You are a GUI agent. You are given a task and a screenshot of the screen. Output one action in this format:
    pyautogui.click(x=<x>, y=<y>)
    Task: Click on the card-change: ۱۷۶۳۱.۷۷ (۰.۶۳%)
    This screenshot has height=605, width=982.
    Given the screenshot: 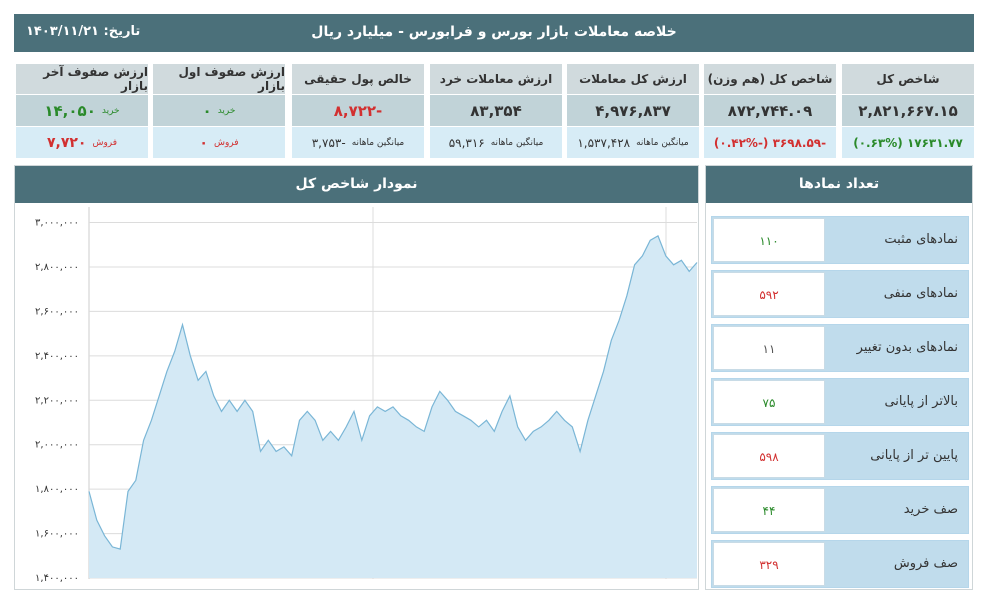 What is the action you would take?
    pyautogui.click(x=908, y=142)
    